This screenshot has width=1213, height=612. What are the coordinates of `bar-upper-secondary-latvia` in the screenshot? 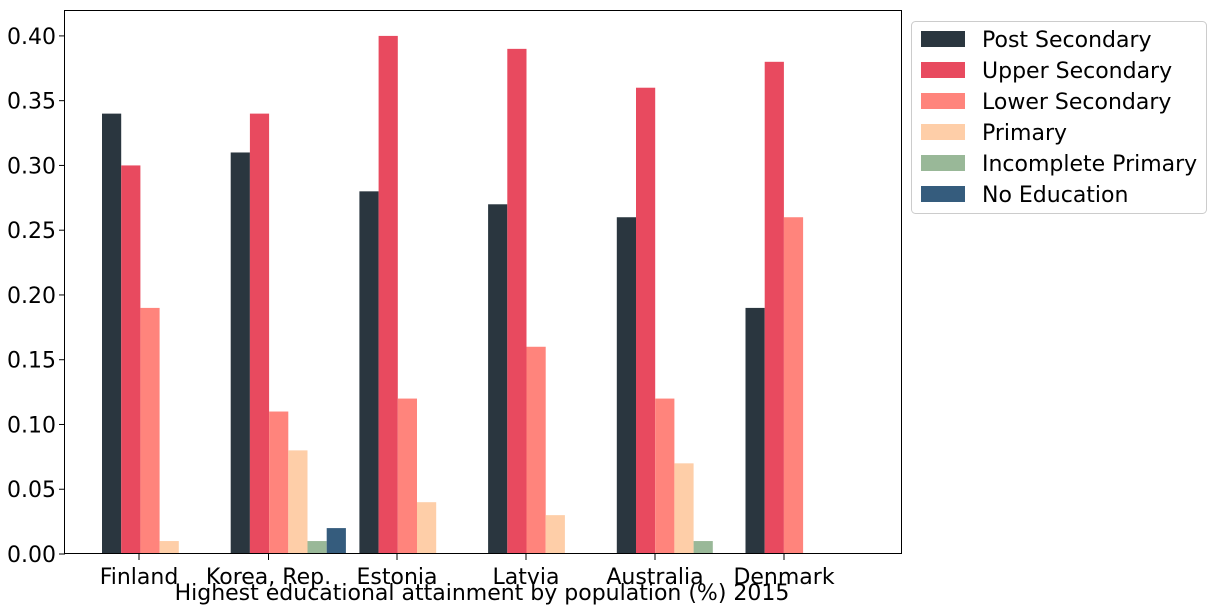 It's located at (517, 301).